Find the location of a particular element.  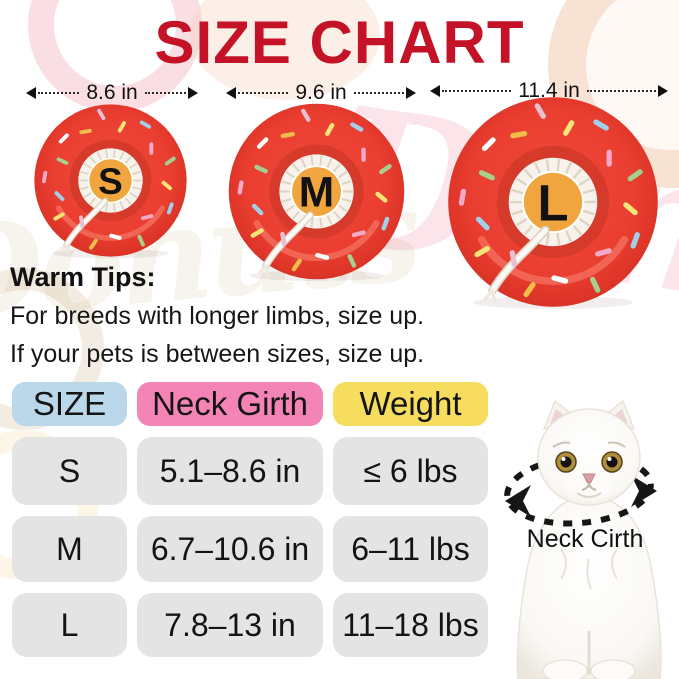

donut-collar-small: S is located at coordinates (110, 181).